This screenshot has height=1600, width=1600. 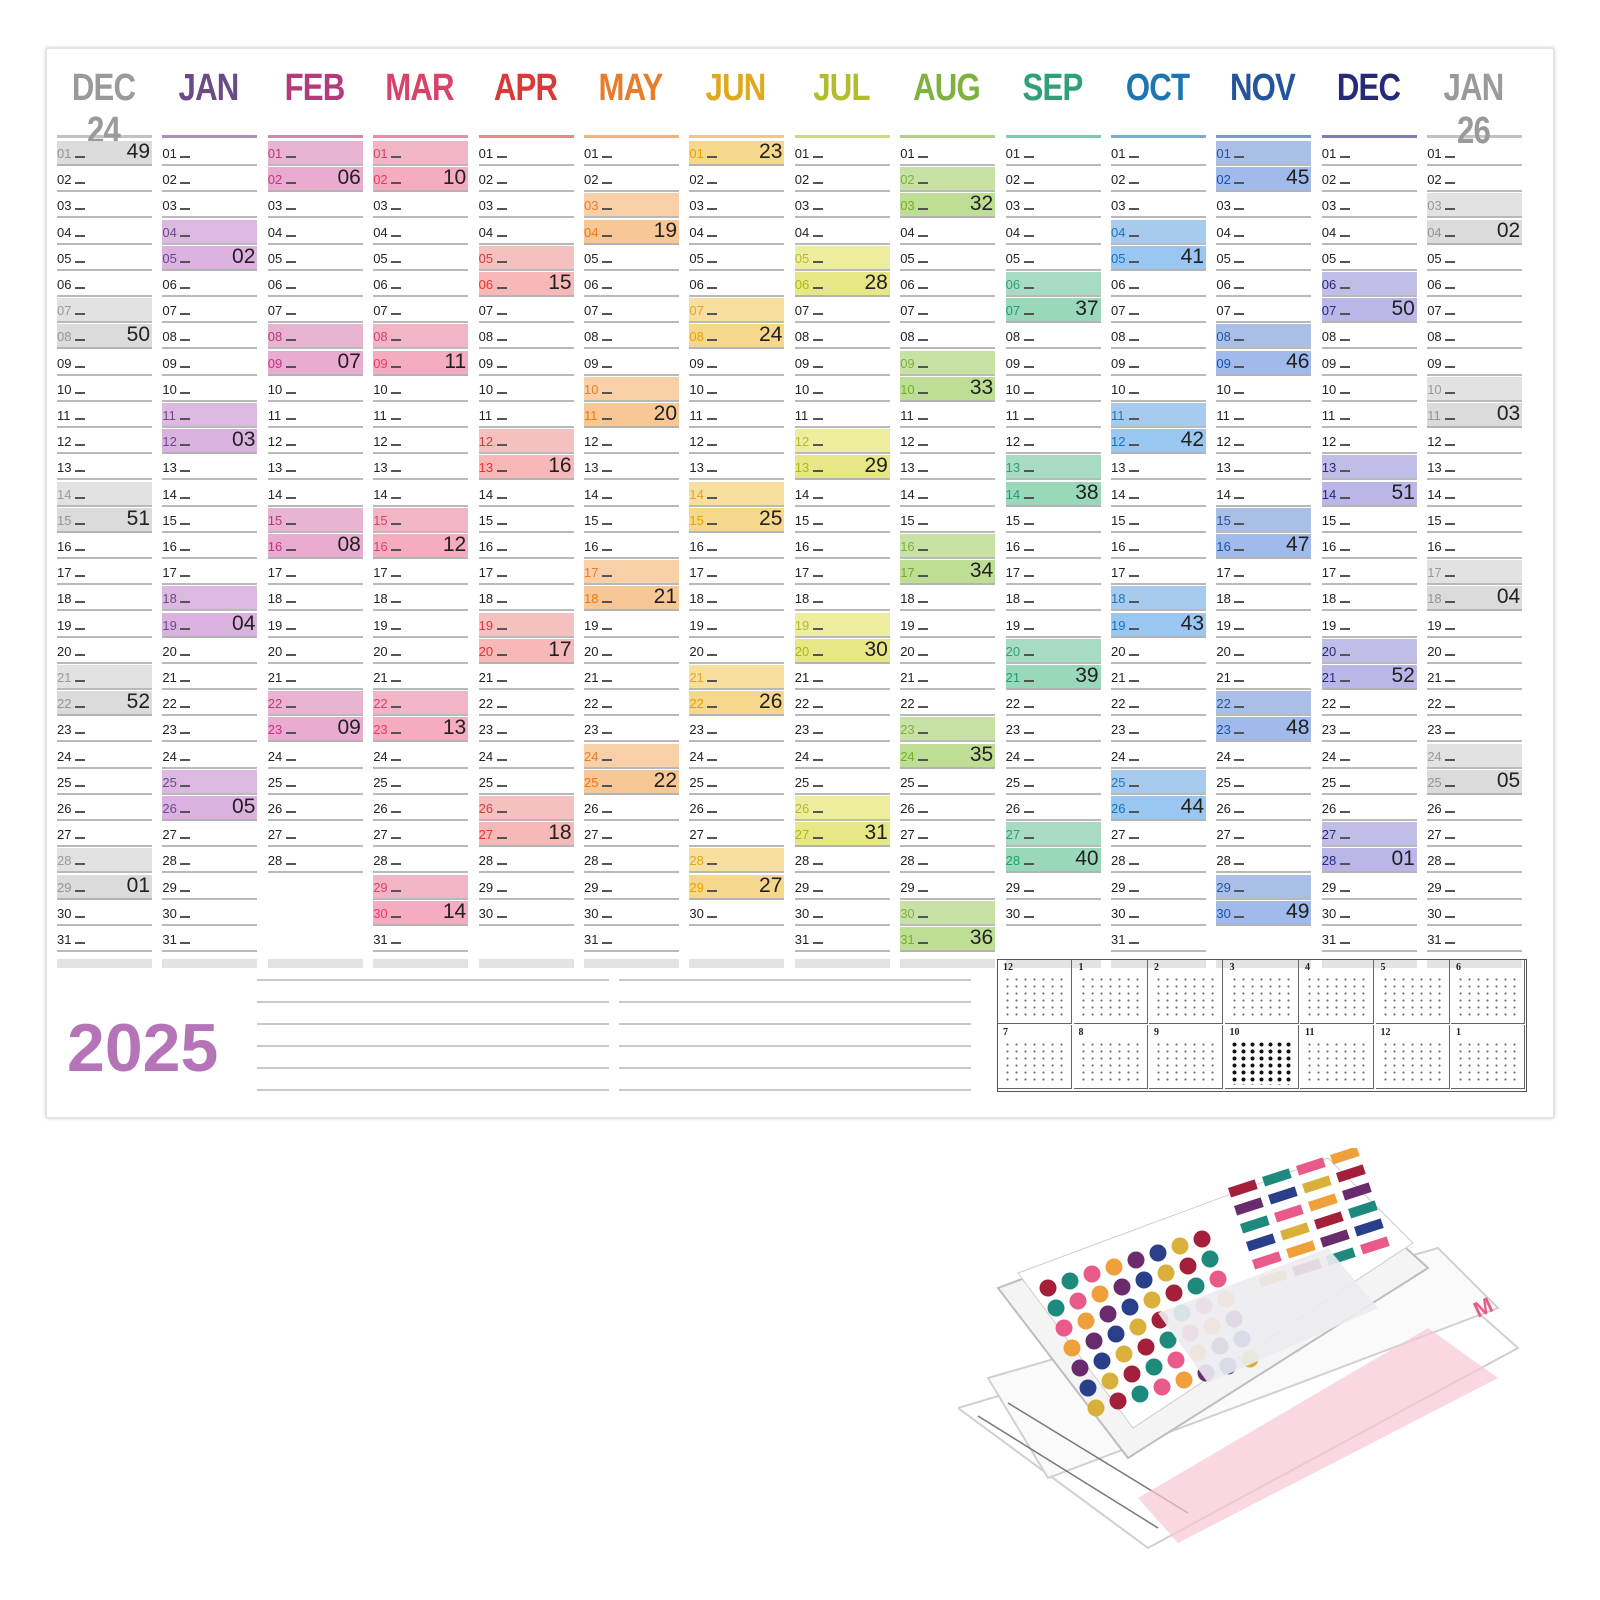 What do you see at coordinates (737, 153) in the screenshot?
I see `day-row: 01 23` at bounding box center [737, 153].